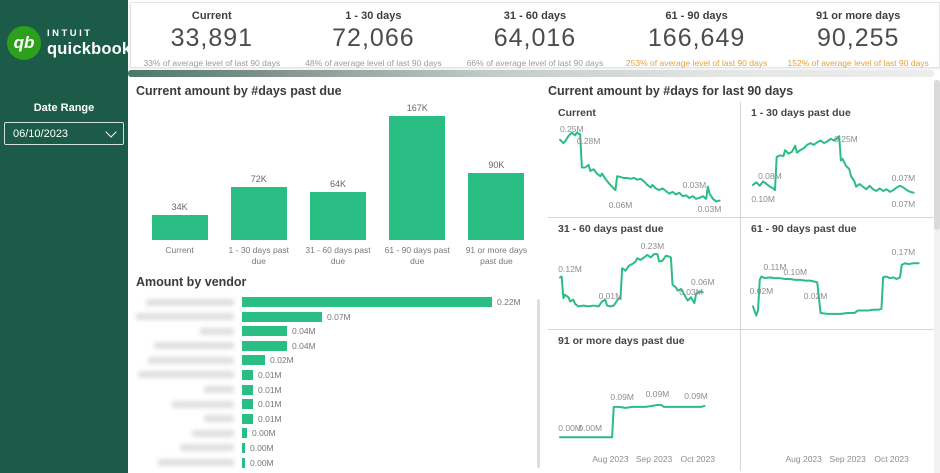 This screenshot has width=940, height=473. What do you see at coordinates (937, 276) in the screenshot?
I see `page-scrollbar` at bounding box center [937, 276].